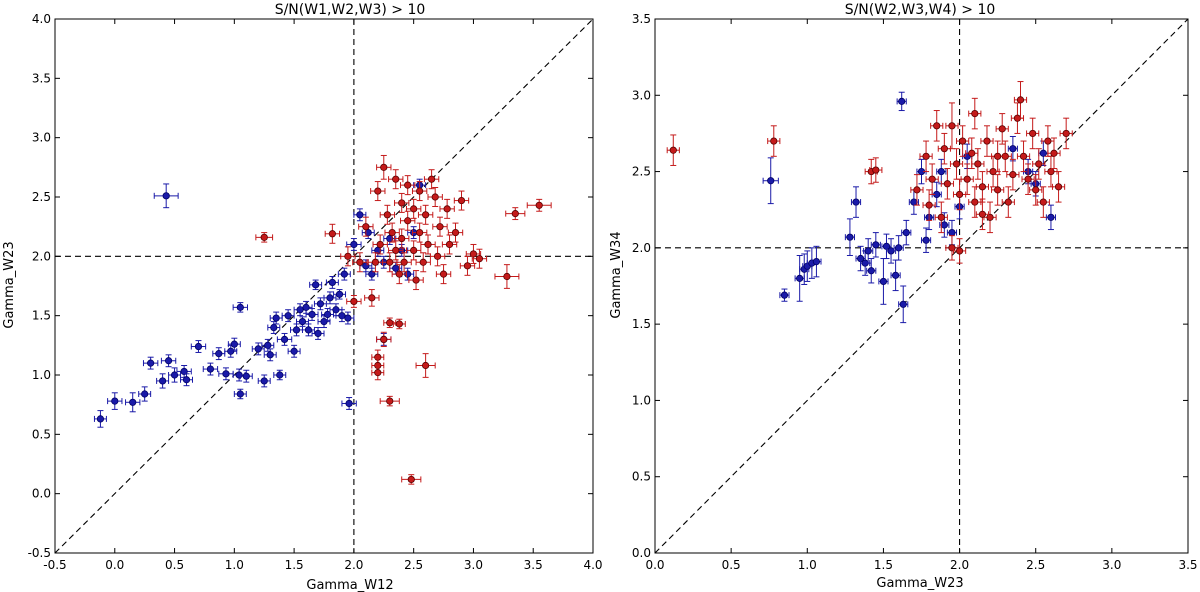 The image size is (1200, 592). What do you see at coordinates (413, 565) in the screenshot?
I see `left-x-tick-label: 2.5` at bounding box center [413, 565].